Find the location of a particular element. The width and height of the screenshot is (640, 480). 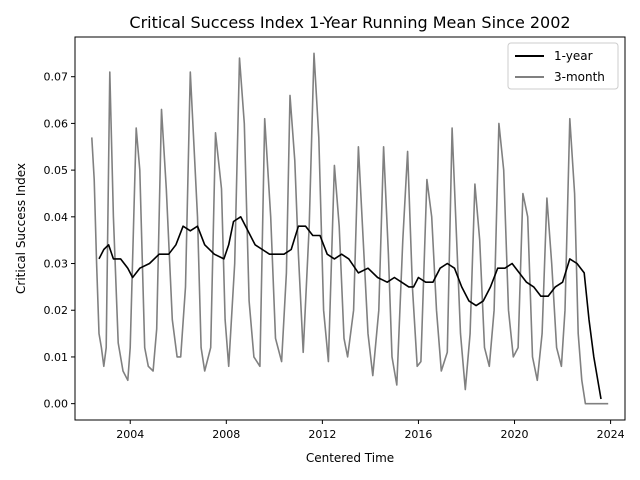

x-tick-label: 2020 is located at coordinates (515, 434).